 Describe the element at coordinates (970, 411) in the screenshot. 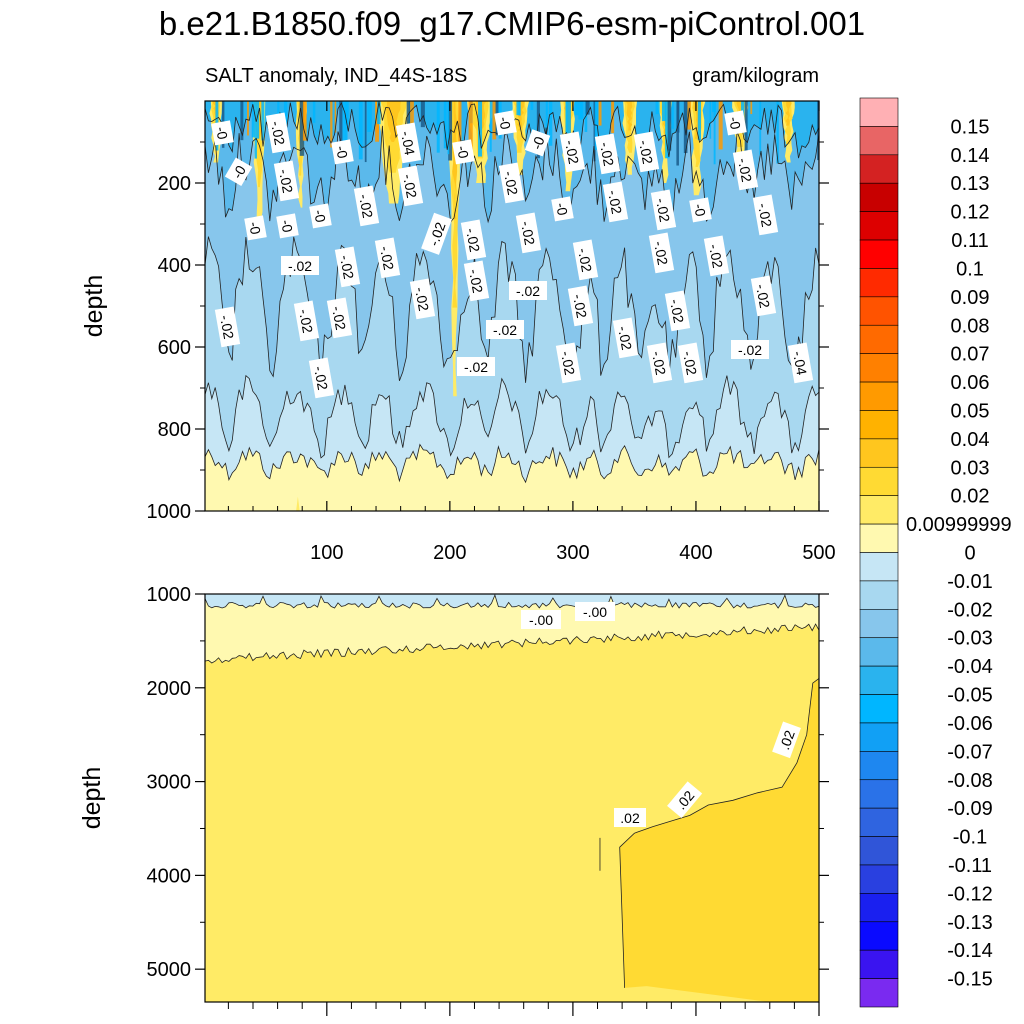

I see `colorbar-label: 0.05` at that location.